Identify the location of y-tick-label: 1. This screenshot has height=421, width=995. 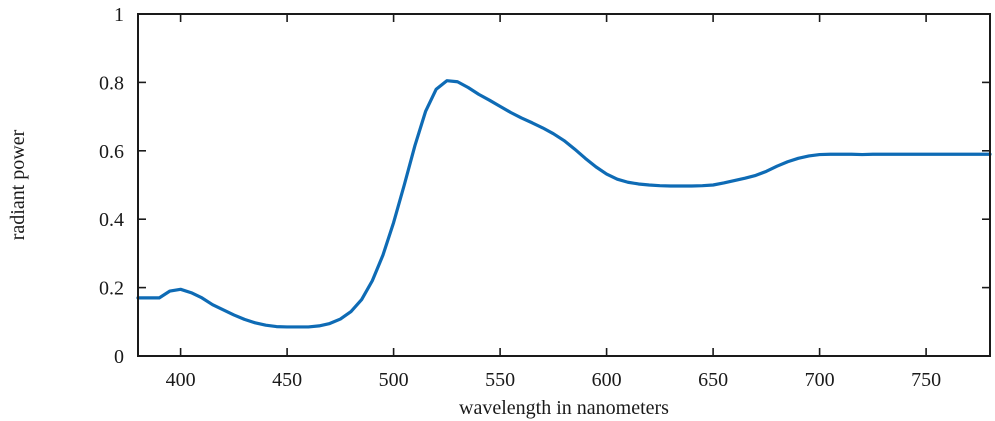
(119, 15).